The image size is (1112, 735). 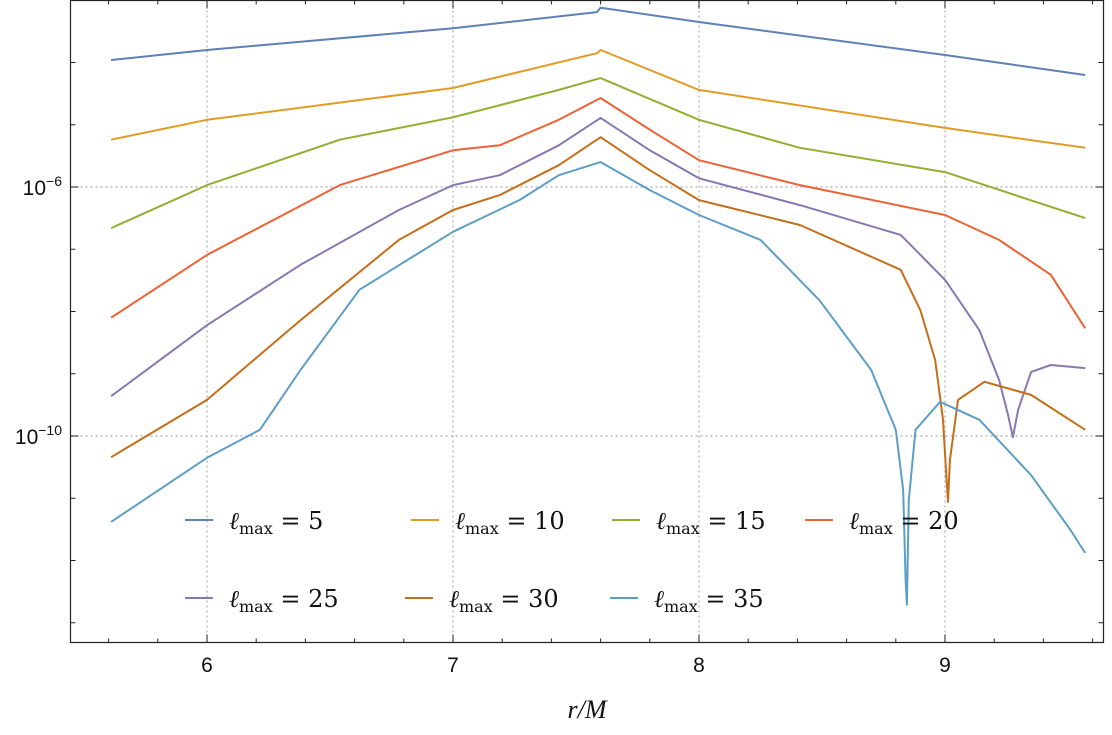 I want to click on legend-item: ℓmax = 20, so click(x=882, y=522).